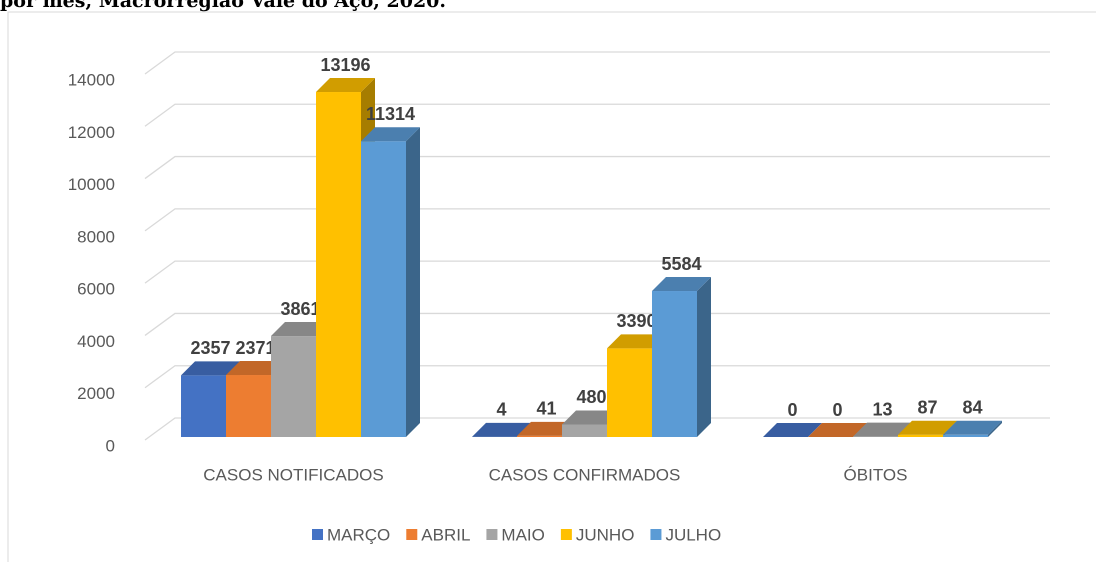  Describe the element at coordinates (390, 114) in the screenshot. I see `data-label: 11314` at that location.